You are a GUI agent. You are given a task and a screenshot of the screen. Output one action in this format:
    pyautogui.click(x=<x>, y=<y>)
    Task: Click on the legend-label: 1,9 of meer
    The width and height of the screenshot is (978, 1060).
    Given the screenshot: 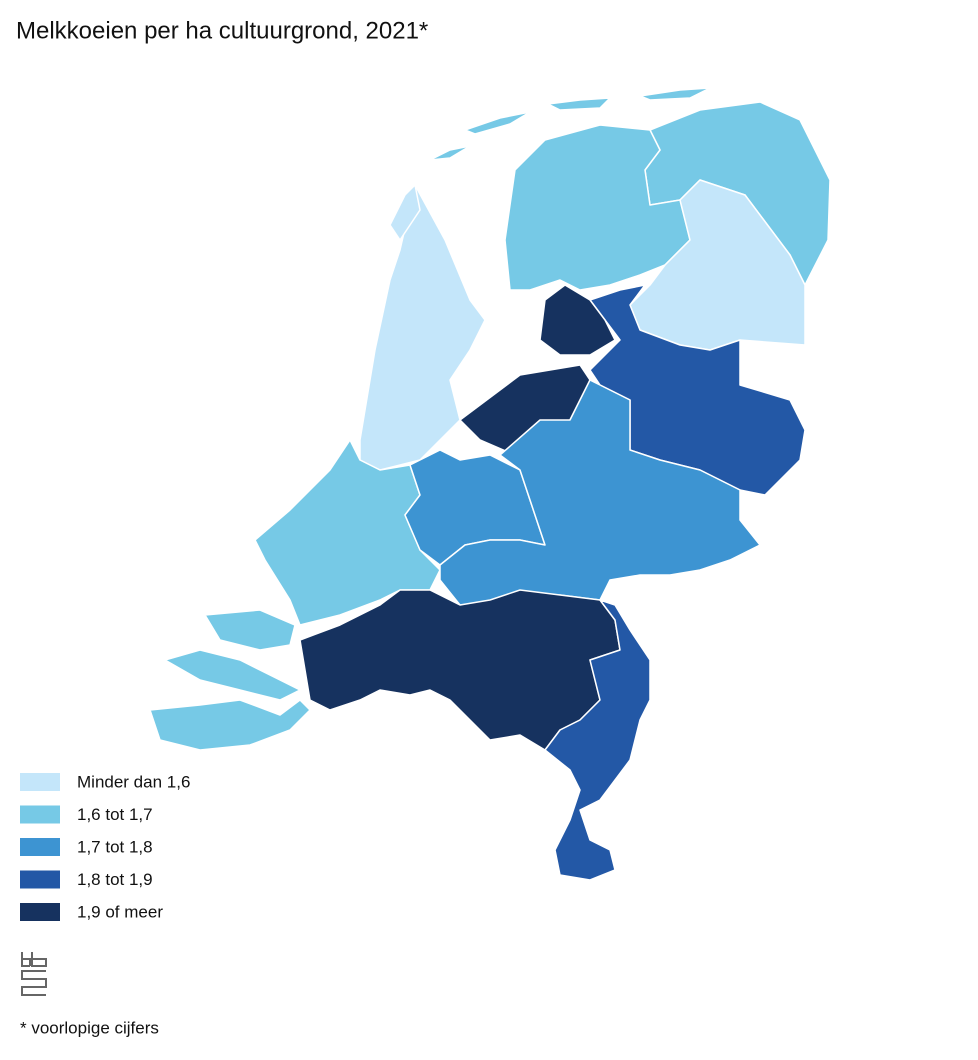 What is the action you would take?
    pyautogui.click(x=120, y=911)
    